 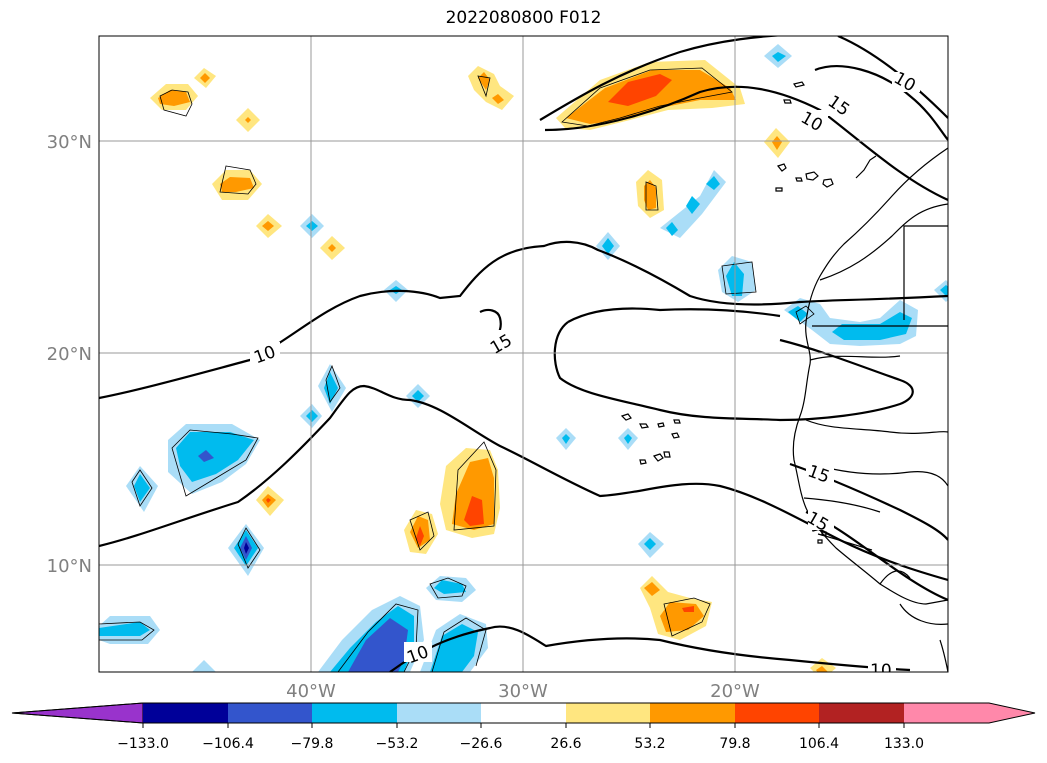 What do you see at coordinates (77, 713) in the screenshot?
I see `colorbar-extend-low` at bounding box center [77, 713].